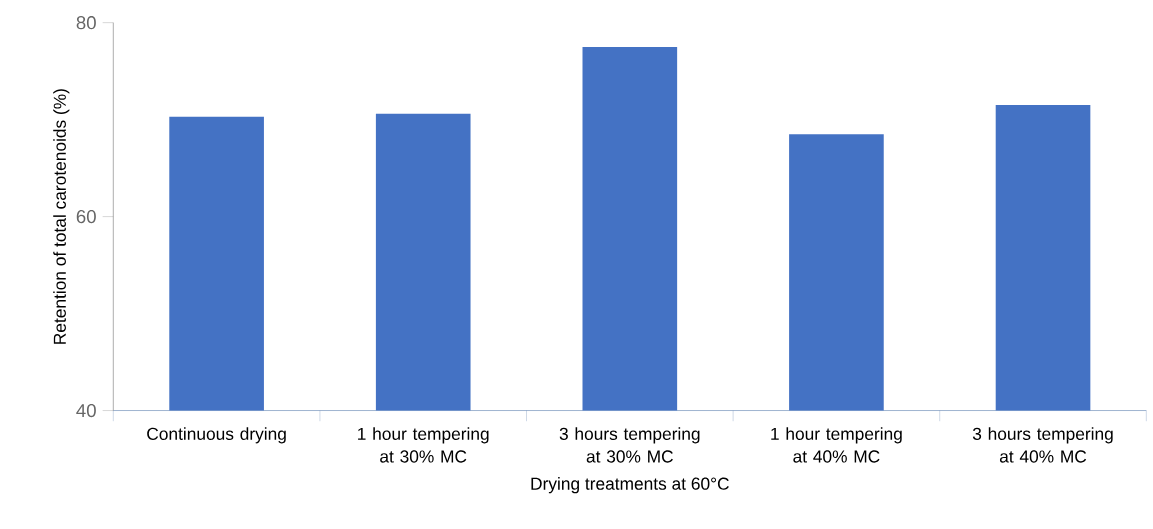 The image size is (1153, 529). What do you see at coordinates (61, 216) in the screenshot?
I see `y-axis-title: Retention of total carotenoids (%)` at bounding box center [61, 216].